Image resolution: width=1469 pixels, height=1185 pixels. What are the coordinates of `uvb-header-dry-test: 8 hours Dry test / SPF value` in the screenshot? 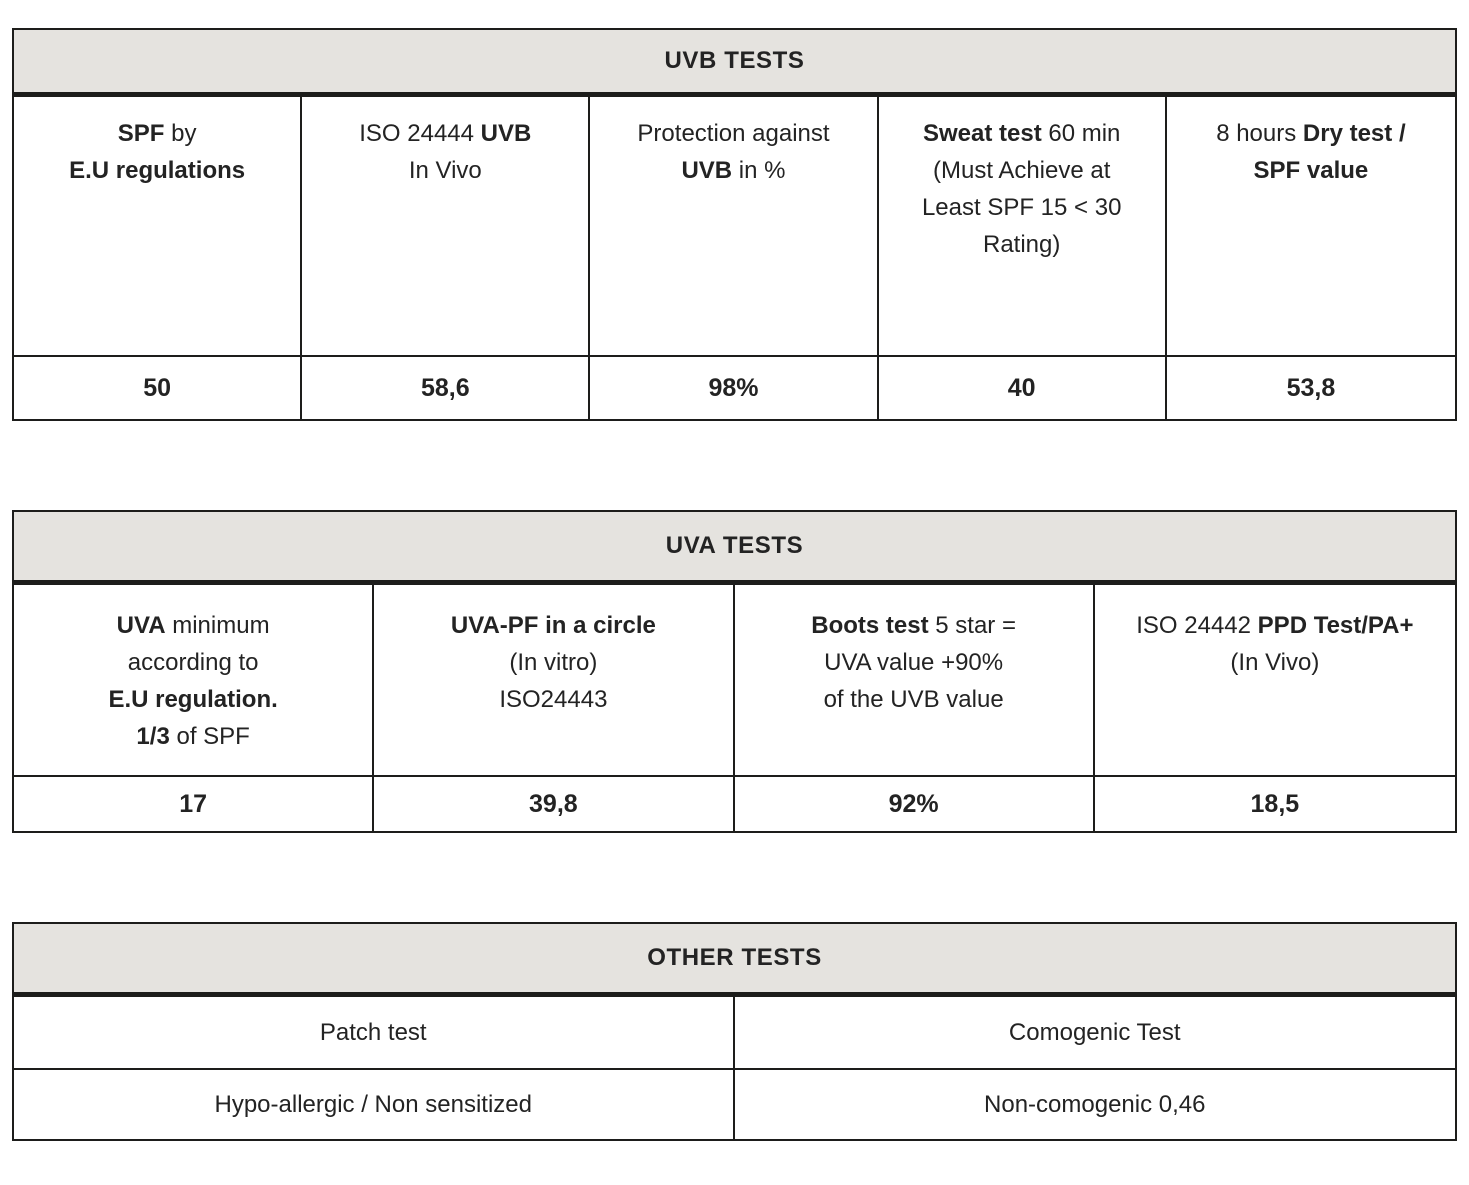 It's located at (1311, 226).